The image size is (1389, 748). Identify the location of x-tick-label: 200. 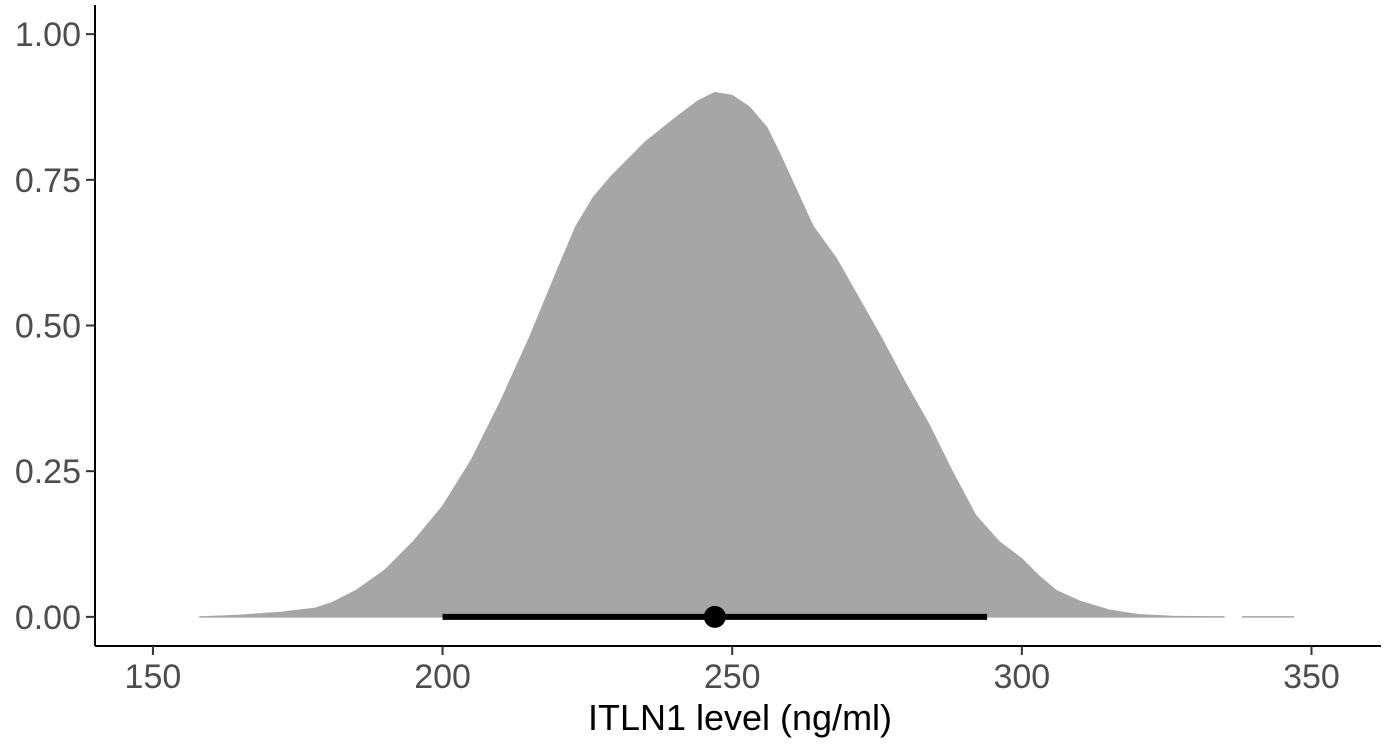
(442, 677).